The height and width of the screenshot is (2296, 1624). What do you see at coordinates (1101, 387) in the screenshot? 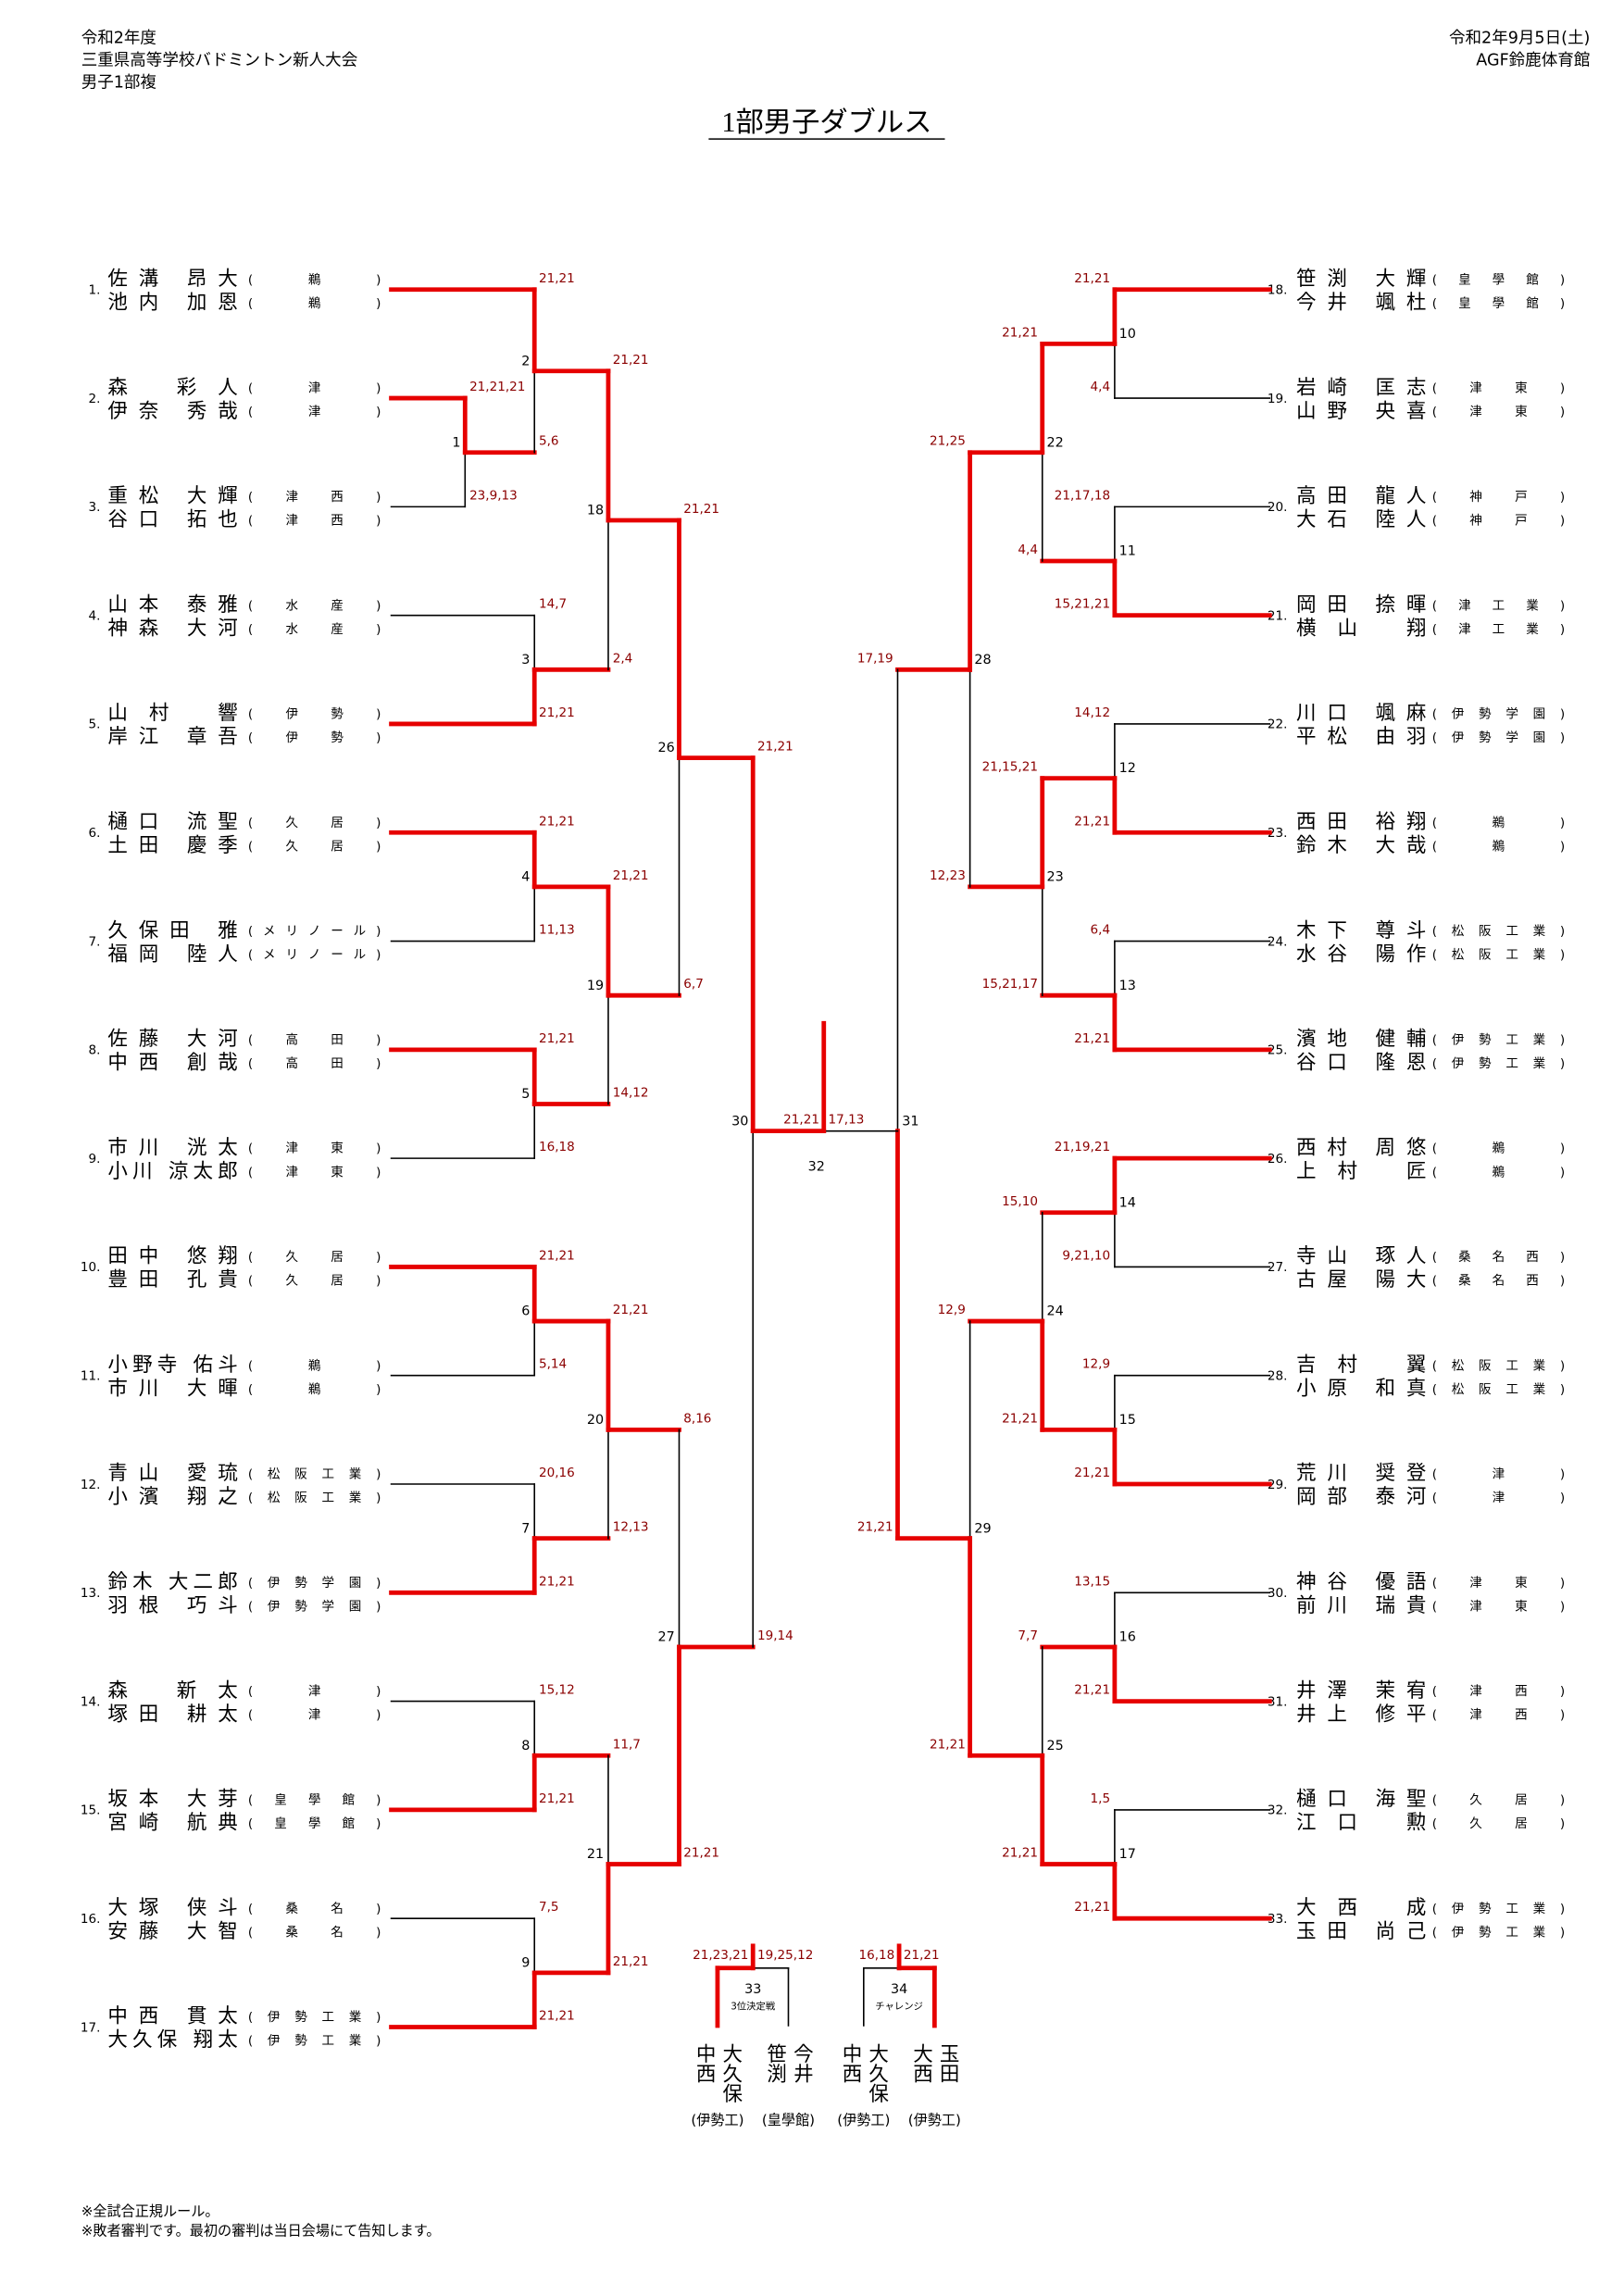
I see `score: 4,4` at bounding box center [1101, 387].